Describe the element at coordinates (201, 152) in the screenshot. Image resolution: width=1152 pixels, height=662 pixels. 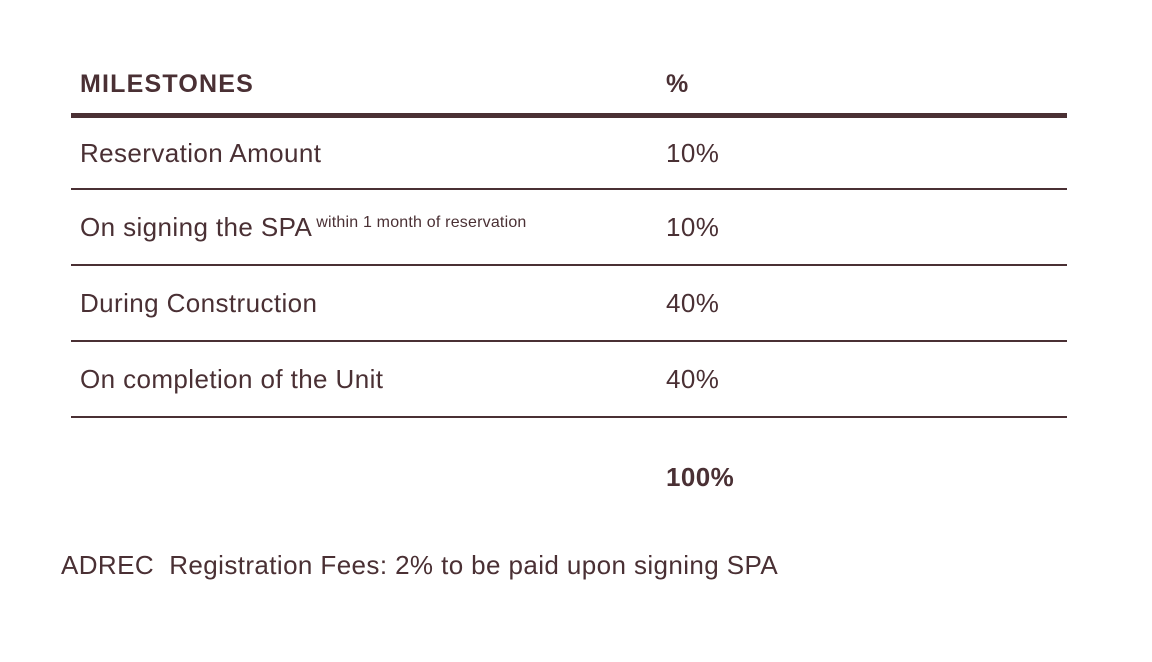
I see `milestone-label: Reservation Amount` at that location.